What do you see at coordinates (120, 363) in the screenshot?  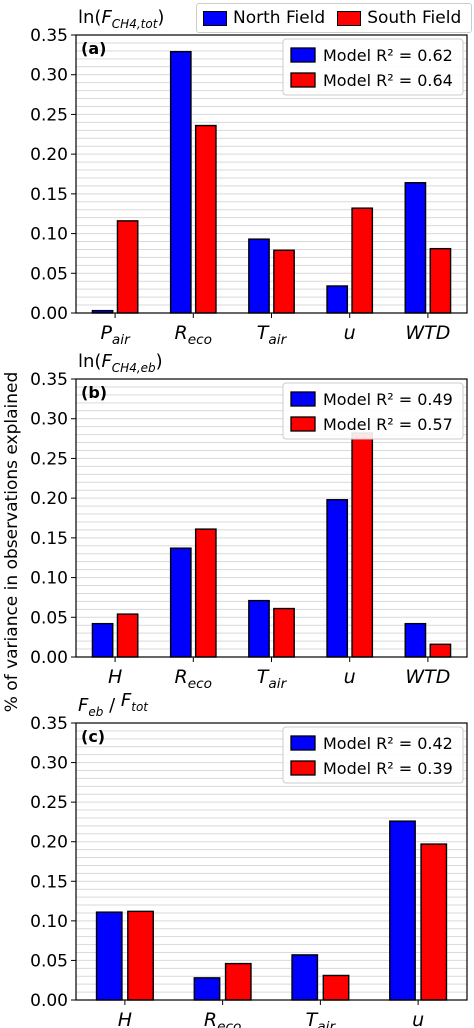 I see `panel-title: ln(FCH4,eb)` at bounding box center [120, 363].